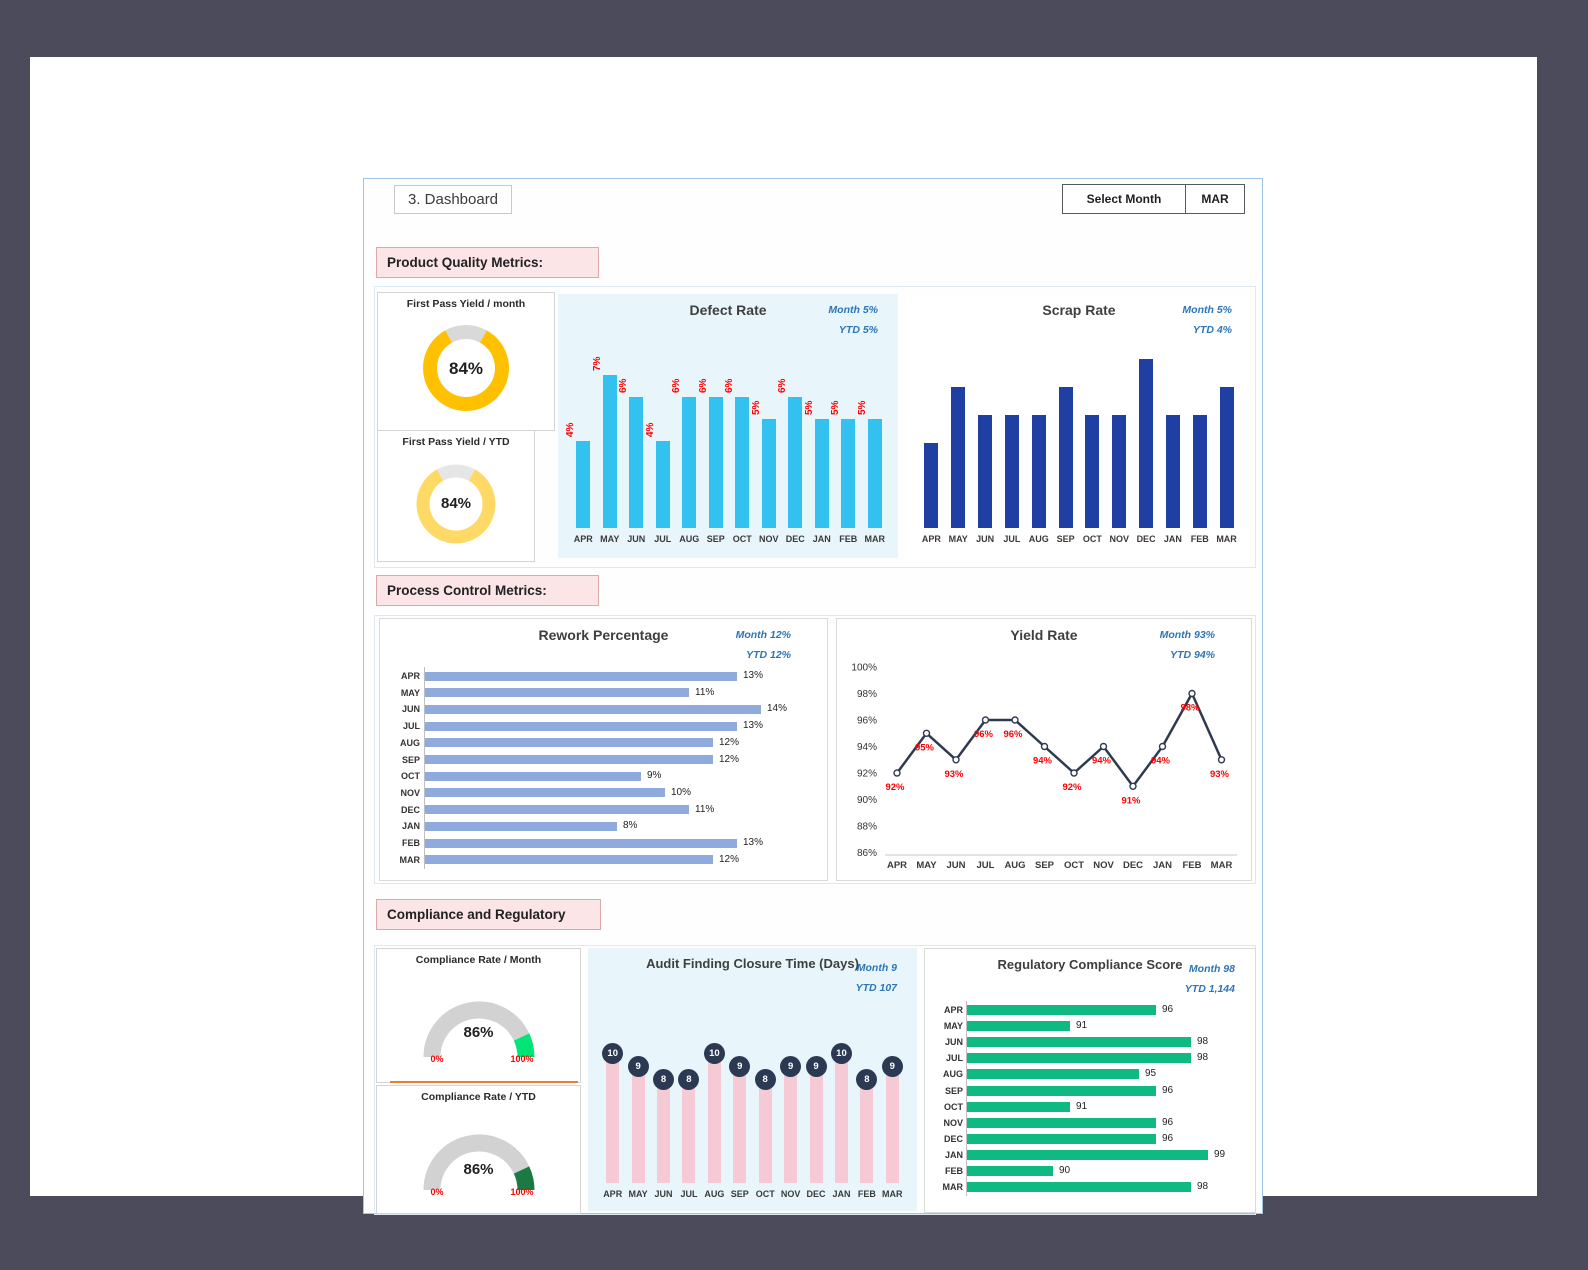  Describe the element at coordinates (1014, 865) in the screenshot. I see `svg-text: AUG` at that location.